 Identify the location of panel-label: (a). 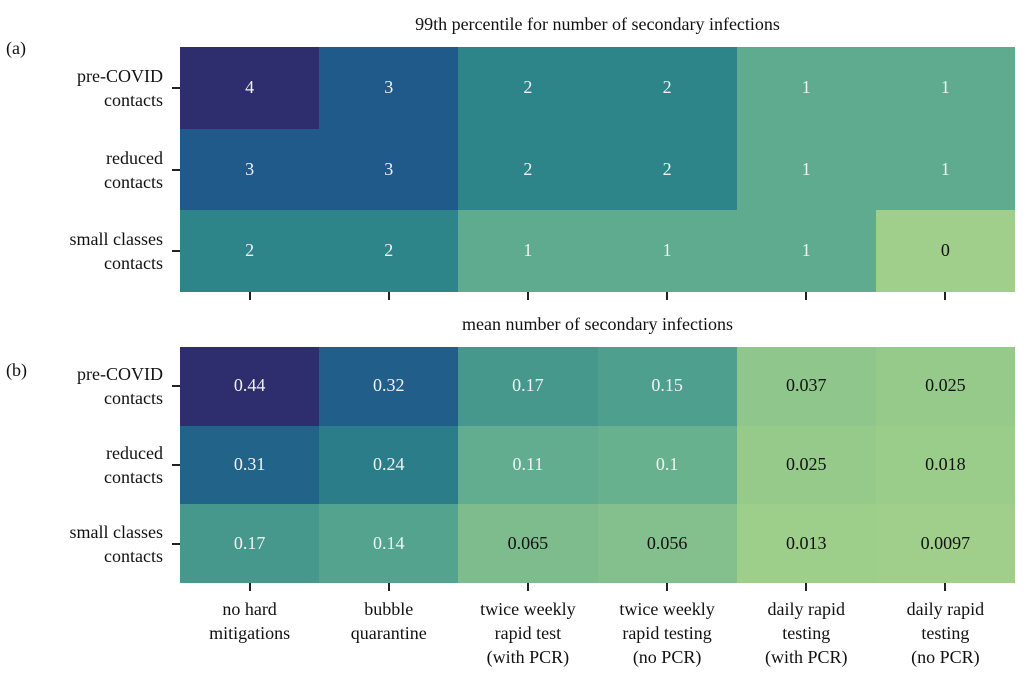
(16, 48).